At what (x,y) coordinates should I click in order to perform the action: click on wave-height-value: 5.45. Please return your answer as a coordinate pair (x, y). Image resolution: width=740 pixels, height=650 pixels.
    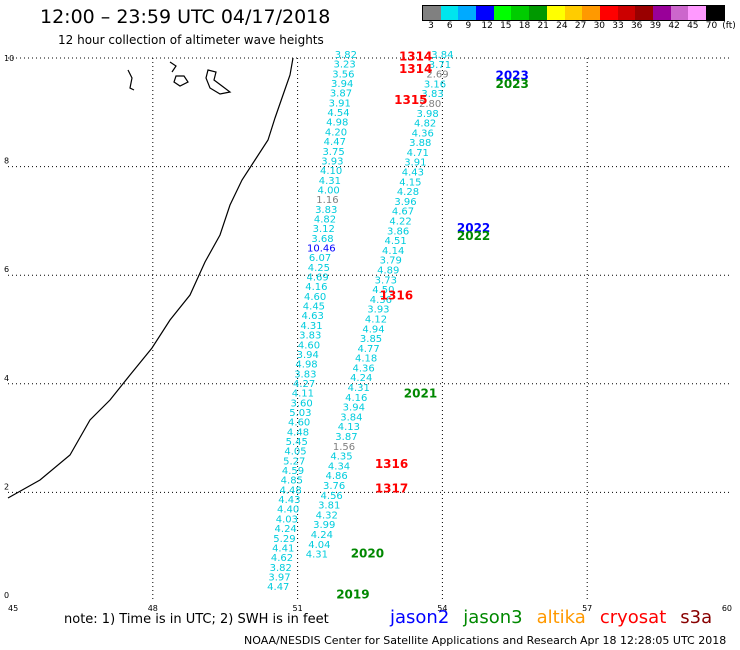
    Looking at the image, I should click on (297, 442).